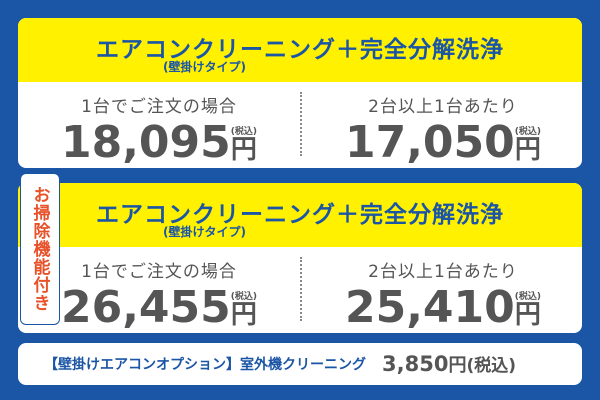 This screenshot has width=600, height=400. I want to click on price-option: 2台以上1台あたり 17,050 (税込) 円, so click(441, 129).